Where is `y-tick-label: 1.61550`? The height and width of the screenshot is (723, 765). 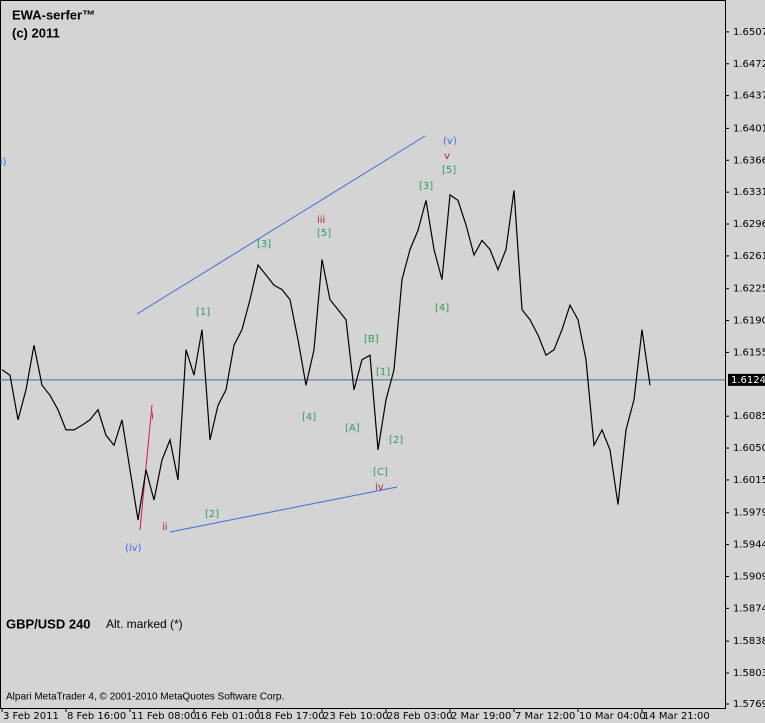 y-tick-label: 1.61550 is located at coordinates (749, 352).